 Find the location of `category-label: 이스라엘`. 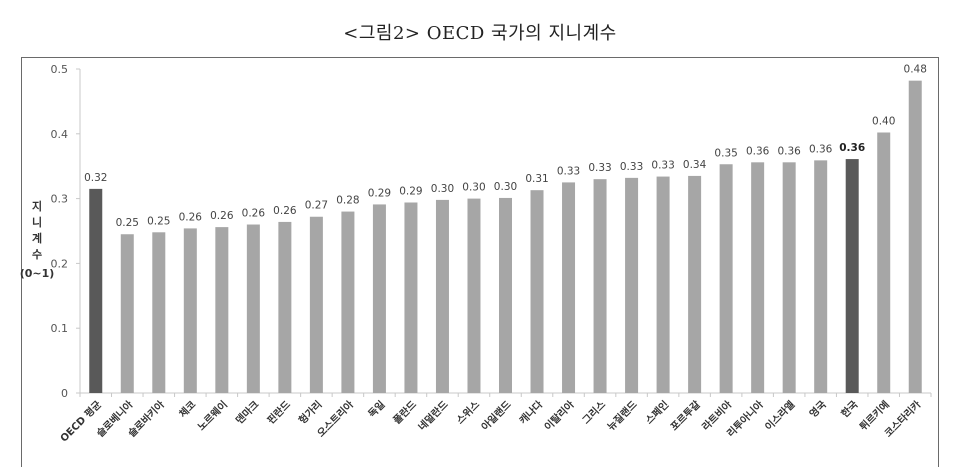

category-label: 이스라엘 is located at coordinates (779, 415).